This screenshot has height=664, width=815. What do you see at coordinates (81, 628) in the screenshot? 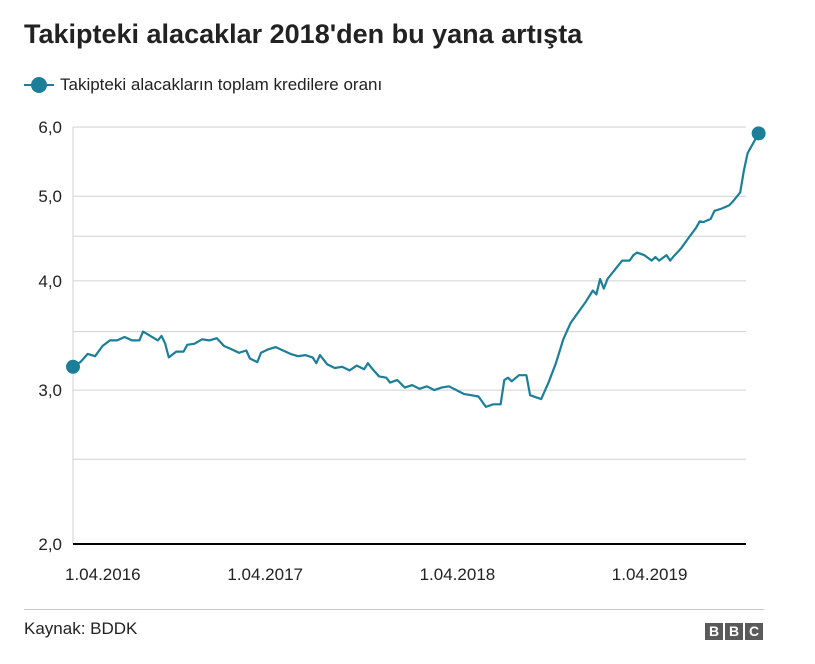
I see `source-note: Kaynak: BDDK` at bounding box center [81, 628].